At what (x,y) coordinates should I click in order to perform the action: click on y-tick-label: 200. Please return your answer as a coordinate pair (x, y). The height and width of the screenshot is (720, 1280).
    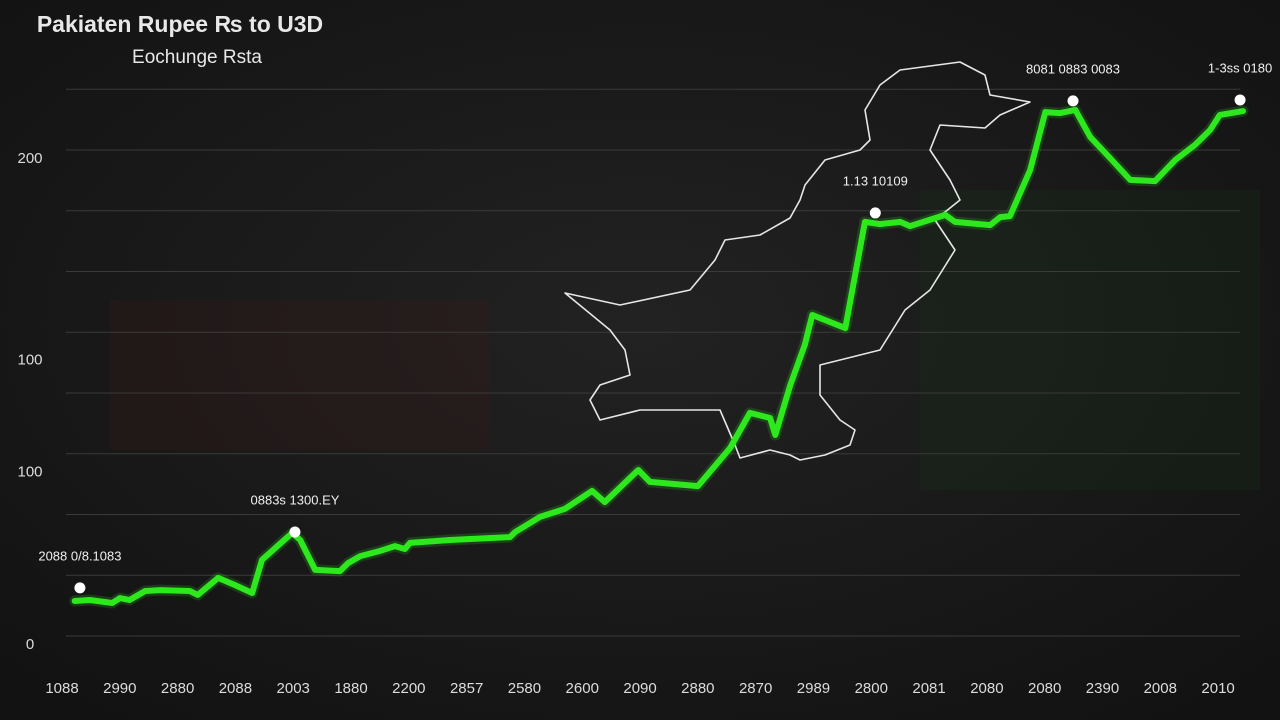
    Looking at the image, I should click on (29, 158).